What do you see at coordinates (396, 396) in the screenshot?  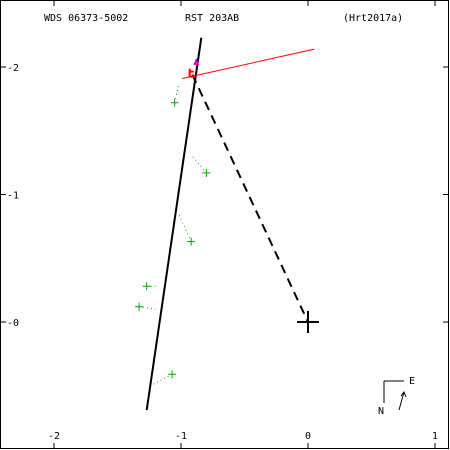 I see `compass: E N` at bounding box center [396, 396].